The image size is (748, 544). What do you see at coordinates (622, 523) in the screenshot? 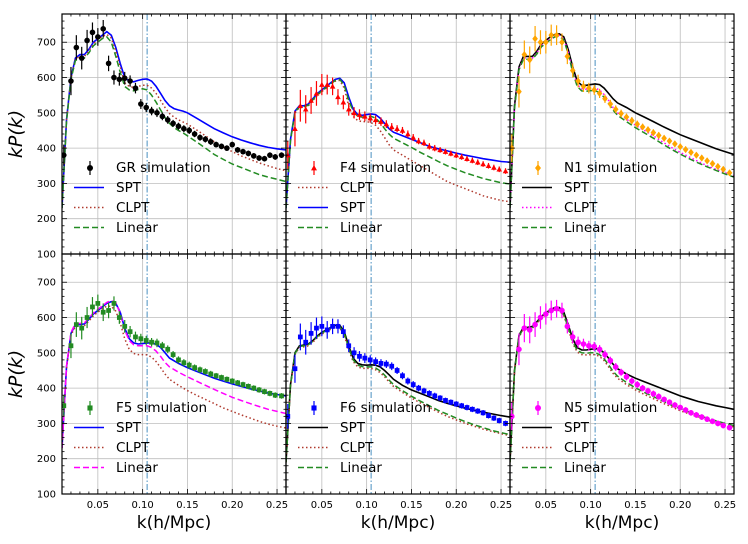
I see `x-axis-label: k(h/Mpc)` at bounding box center [622, 523].